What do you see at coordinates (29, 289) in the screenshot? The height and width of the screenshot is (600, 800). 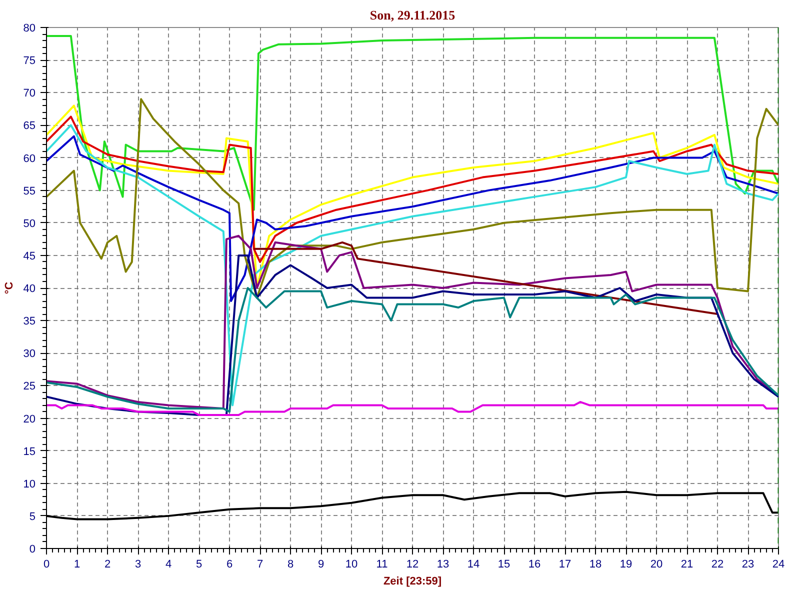 I see `y-tick-label: 40` at bounding box center [29, 289].